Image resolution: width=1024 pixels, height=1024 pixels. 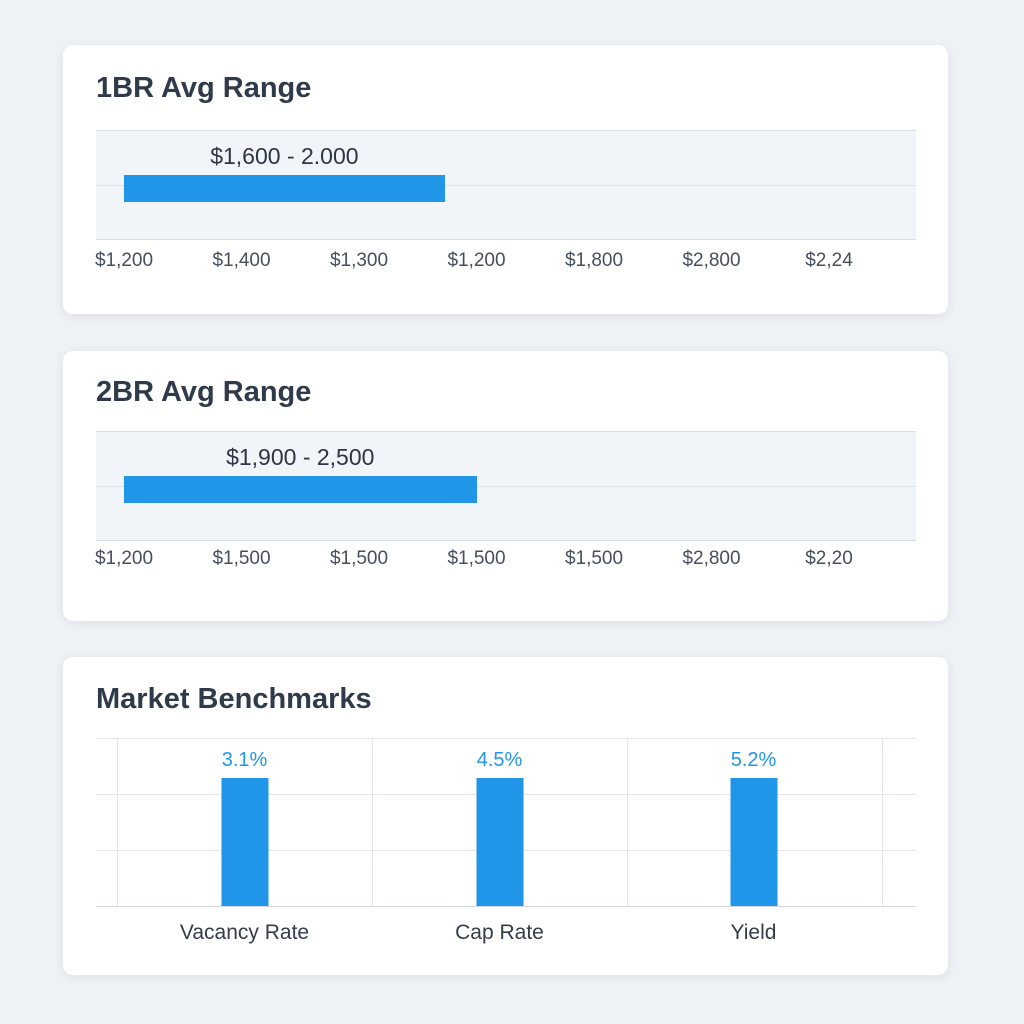 What do you see at coordinates (499, 760) in the screenshot?
I see `benchmark-value-label: 4.5%` at bounding box center [499, 760].